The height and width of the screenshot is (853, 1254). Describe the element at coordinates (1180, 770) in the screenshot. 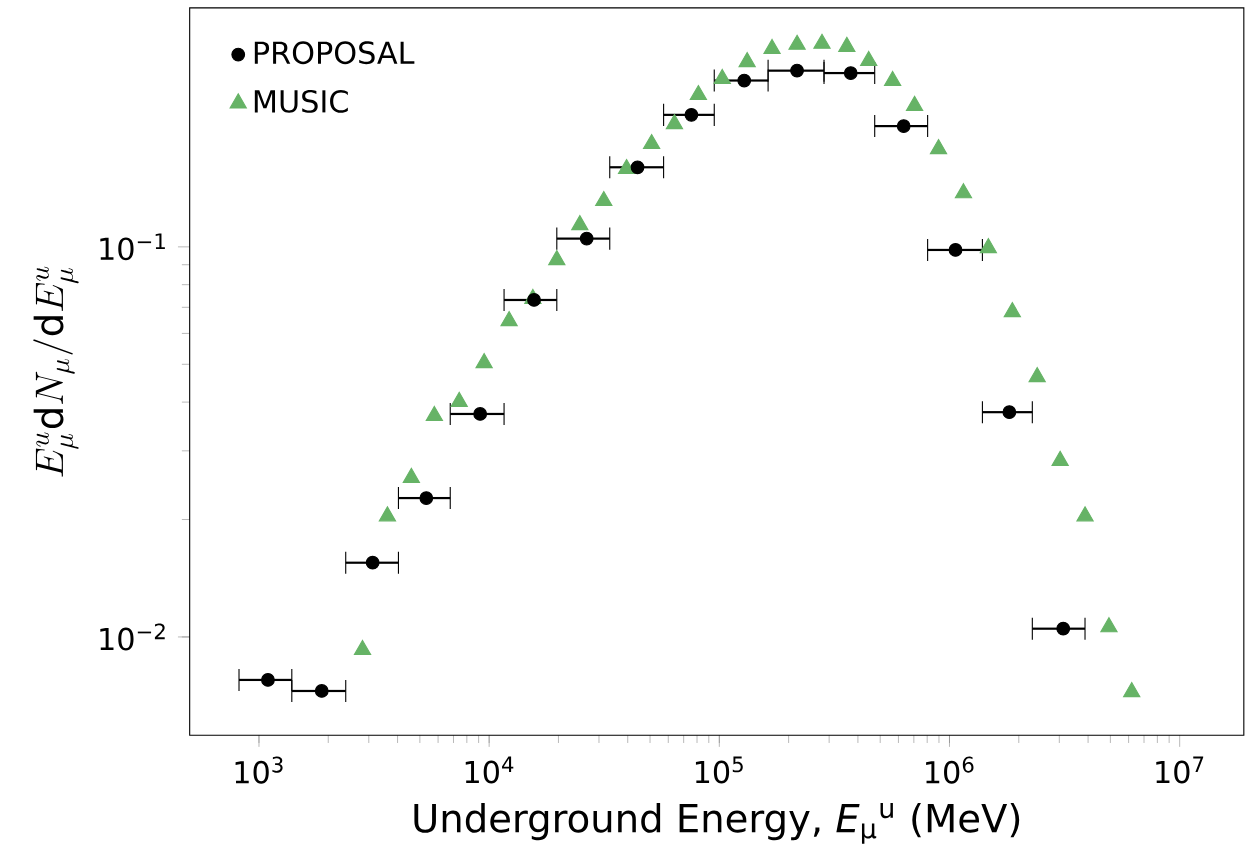

I see `x-tick-label: 10$^{7}$` at that location.